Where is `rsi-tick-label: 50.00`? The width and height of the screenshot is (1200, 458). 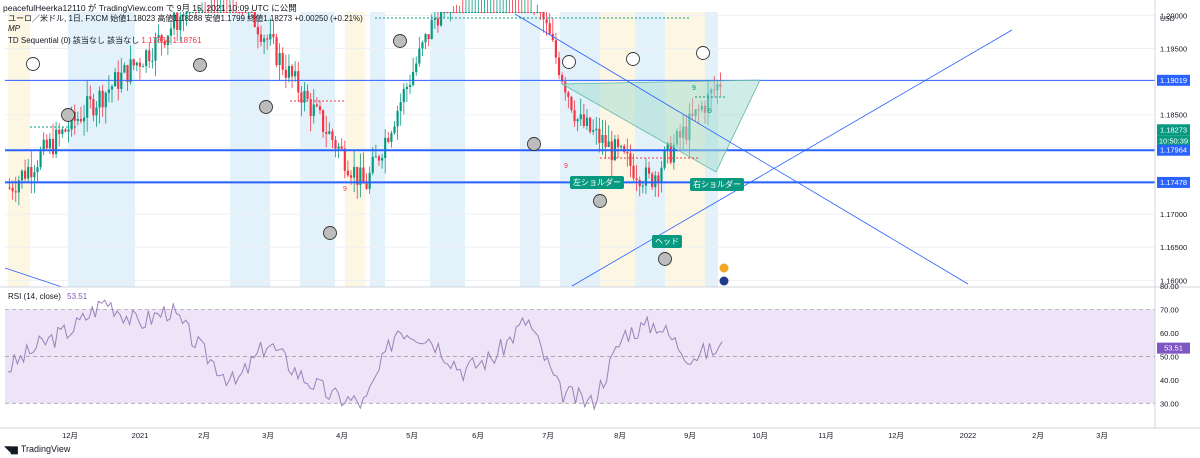 rsi-tick-label: 50.00 is located at coordinates (1169, 356).